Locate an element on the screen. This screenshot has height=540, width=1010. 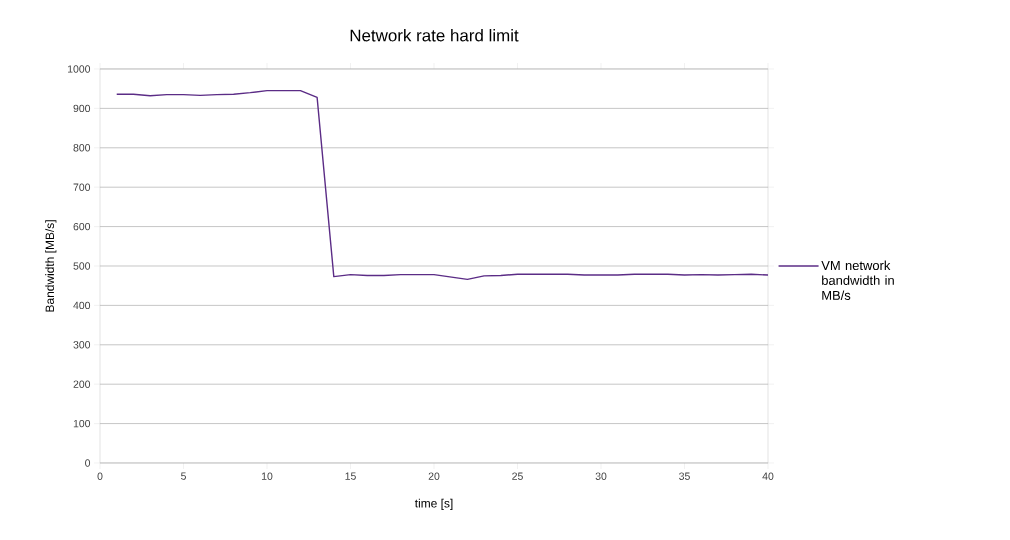
y-tick-label: 600 is located at coordinates (82, 226).